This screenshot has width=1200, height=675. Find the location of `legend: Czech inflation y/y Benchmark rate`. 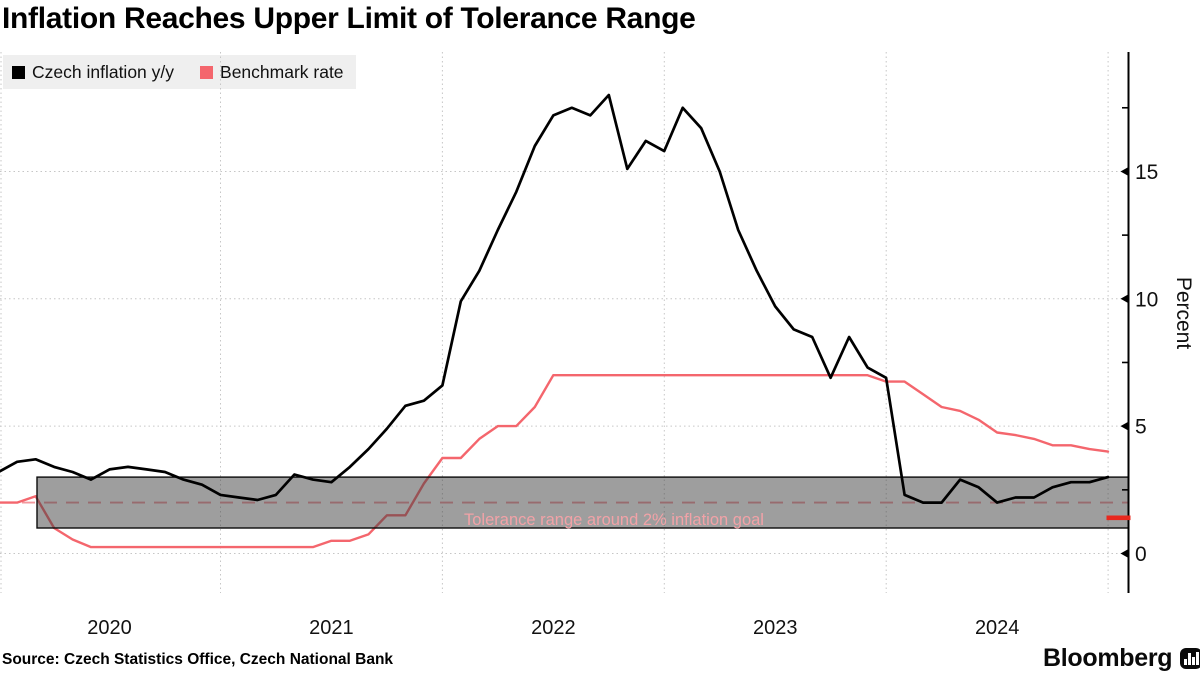

legend: Czech inflation y/y Benchmark rate is located at coordinates (179, 72).